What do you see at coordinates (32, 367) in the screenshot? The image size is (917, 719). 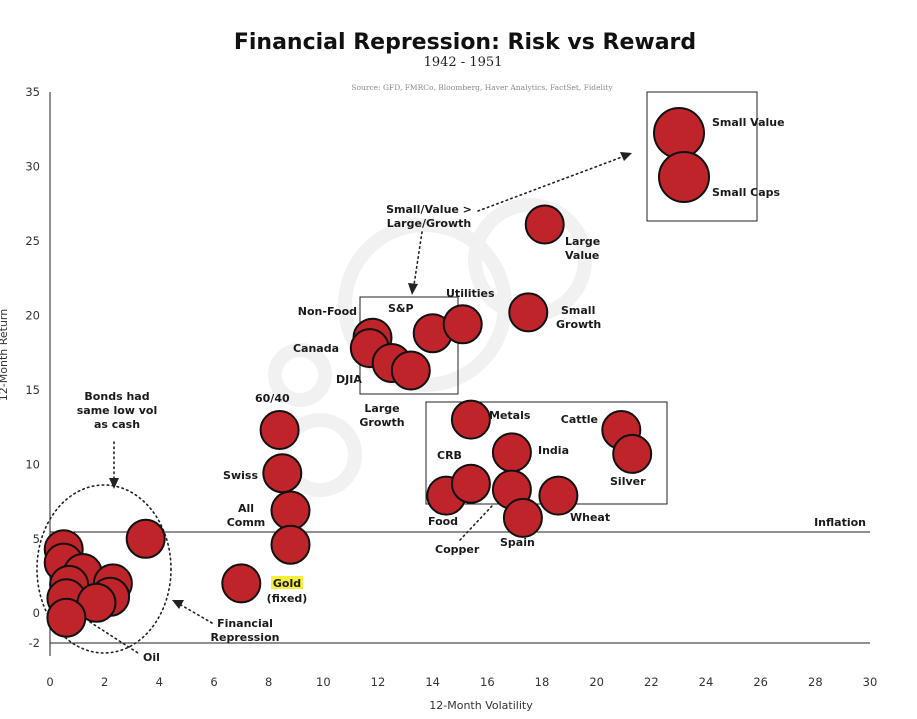 I see `y-axis-ticks: 35 30 25 20 15 10 5 0 -2` at bounding box center [32, 367].